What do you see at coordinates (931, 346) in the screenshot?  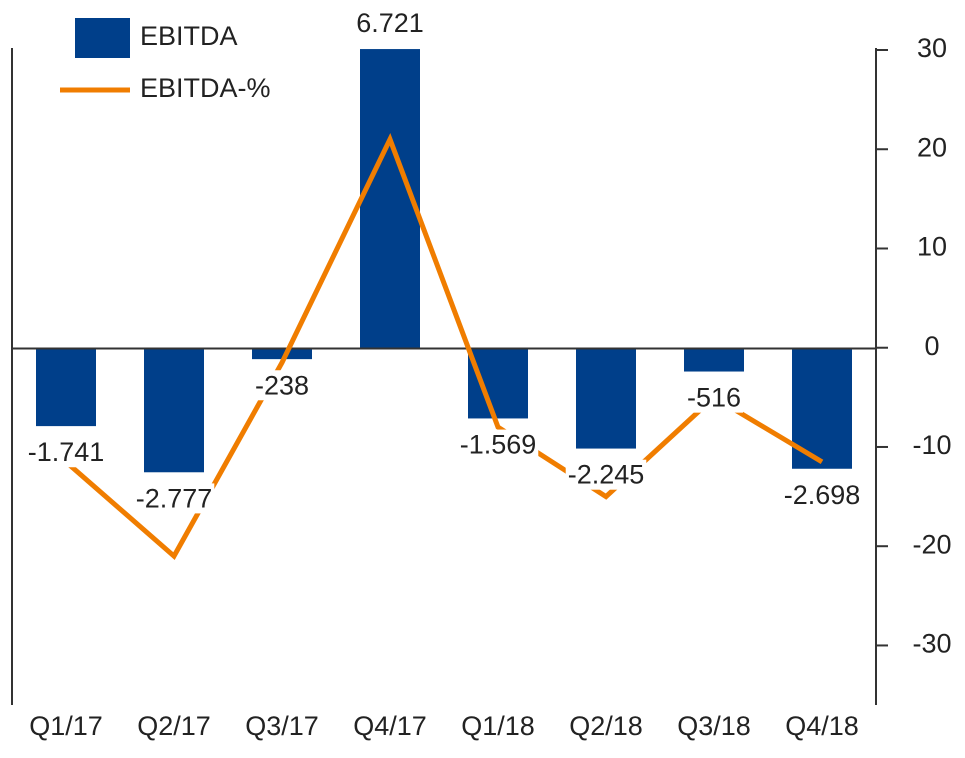 I see `y2-tick-label: 0` at bounding box center [931, 346].